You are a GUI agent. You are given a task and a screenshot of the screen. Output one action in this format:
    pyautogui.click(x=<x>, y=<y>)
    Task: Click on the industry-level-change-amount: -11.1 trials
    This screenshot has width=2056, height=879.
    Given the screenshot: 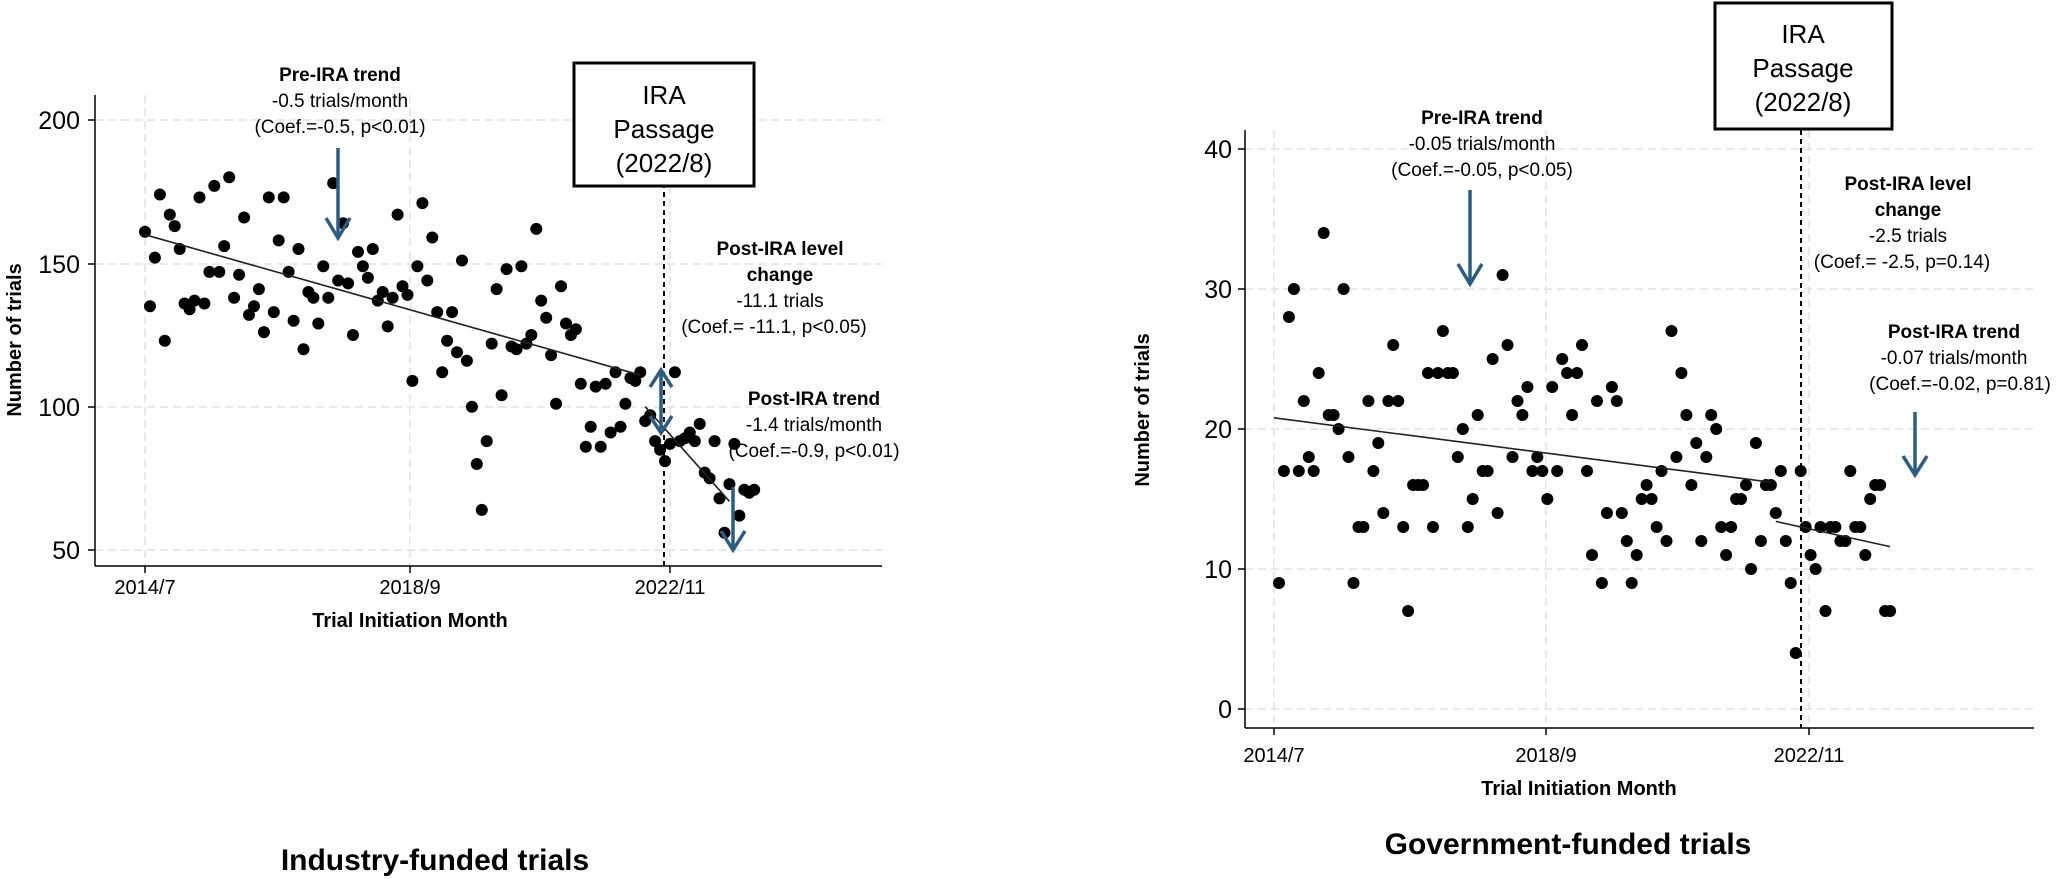 What is the action you would take?
    pyautogui.click(x=779, y=301)
    